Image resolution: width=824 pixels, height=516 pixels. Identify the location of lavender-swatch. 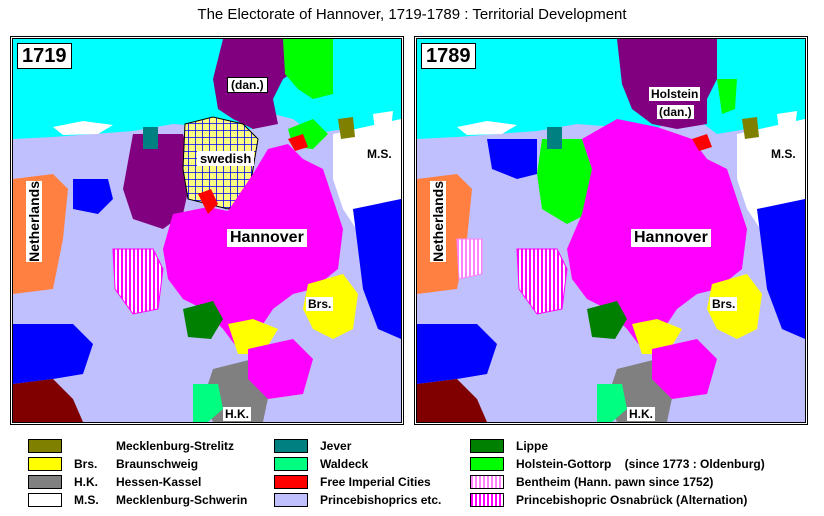
(291, 500).